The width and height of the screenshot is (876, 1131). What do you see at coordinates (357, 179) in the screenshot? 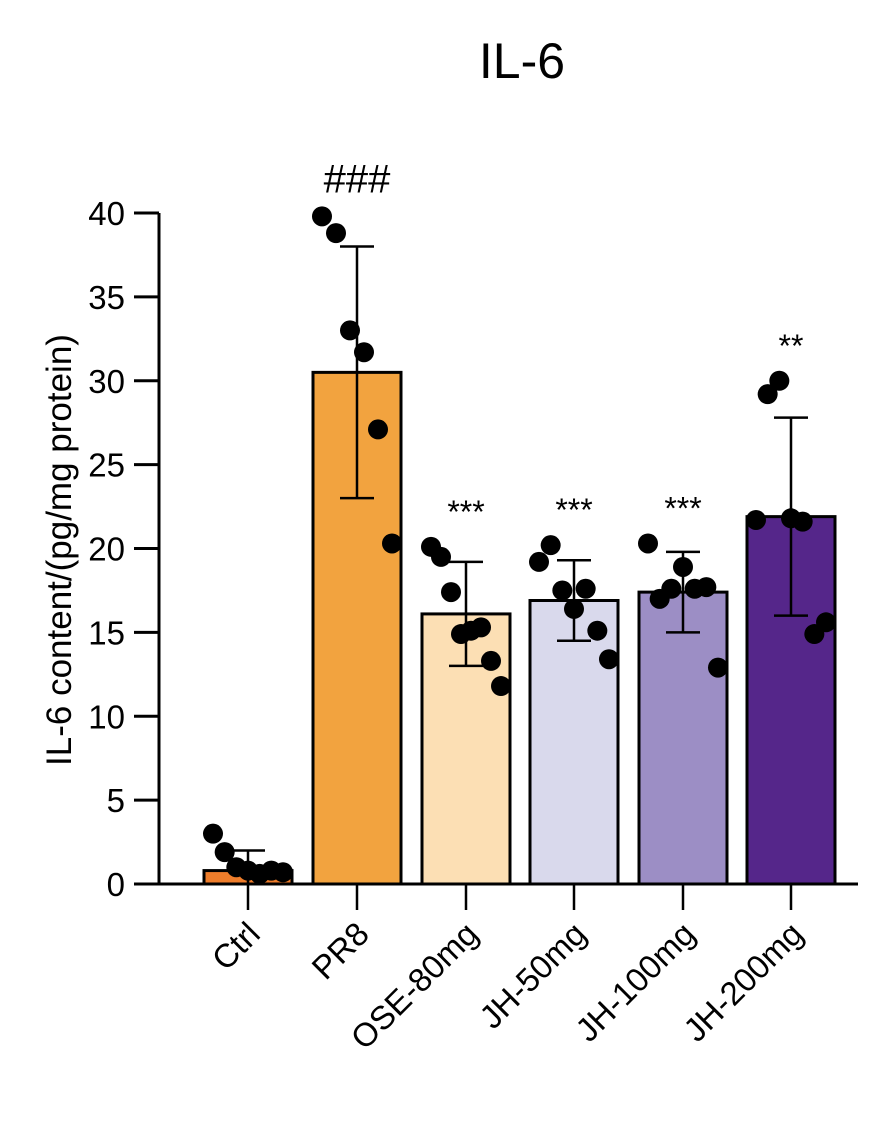
I see `significance-label-1: ###` at bounding box center [357, 179].